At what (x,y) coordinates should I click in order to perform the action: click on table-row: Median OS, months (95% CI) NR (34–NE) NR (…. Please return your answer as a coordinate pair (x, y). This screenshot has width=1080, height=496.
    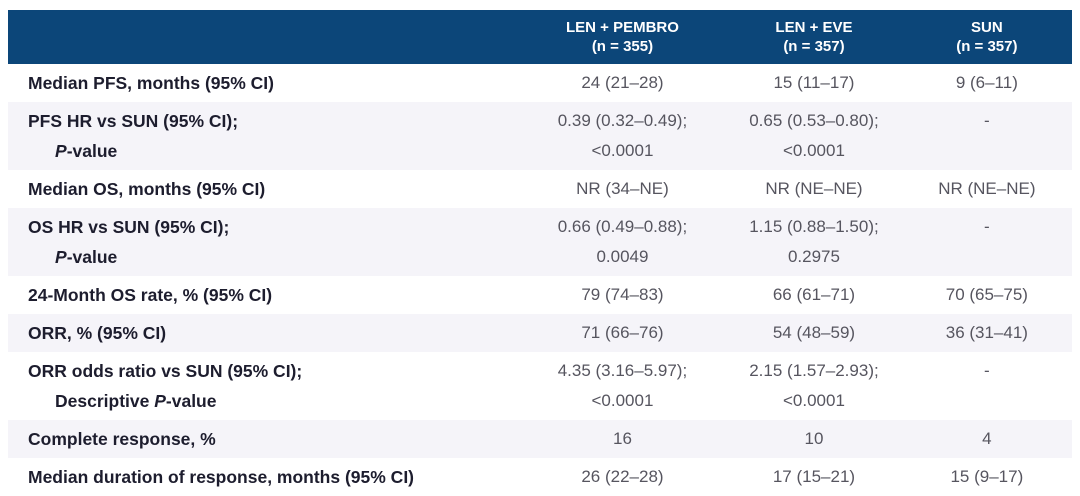
    Looking at the image, I should click on (540, 189).